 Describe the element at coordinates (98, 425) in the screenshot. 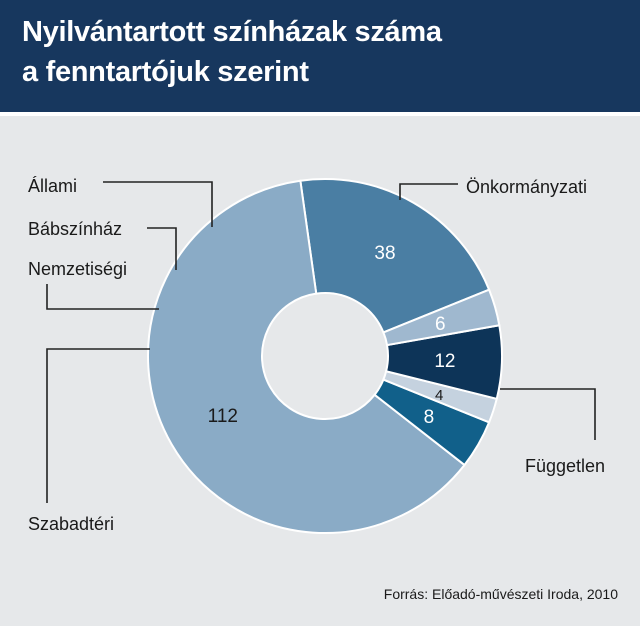

I see `leader-line-szabadteri` at that location.